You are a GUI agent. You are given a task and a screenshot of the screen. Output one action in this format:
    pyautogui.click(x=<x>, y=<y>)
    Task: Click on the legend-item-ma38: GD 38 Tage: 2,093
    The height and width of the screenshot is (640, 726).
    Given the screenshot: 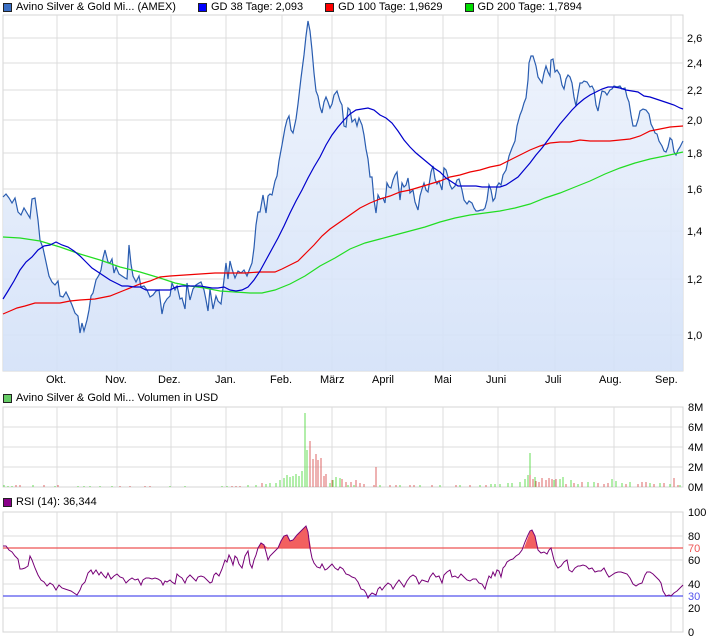 What is the action you would take?
    pyautogui.click(x=250, y=7)
    